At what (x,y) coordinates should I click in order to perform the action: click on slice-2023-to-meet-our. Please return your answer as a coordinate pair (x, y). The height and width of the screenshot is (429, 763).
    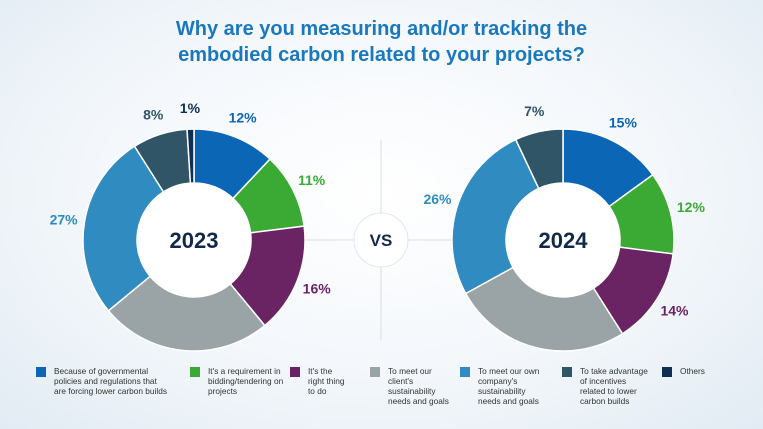
    Looking at the image, I should click on (186, 313).